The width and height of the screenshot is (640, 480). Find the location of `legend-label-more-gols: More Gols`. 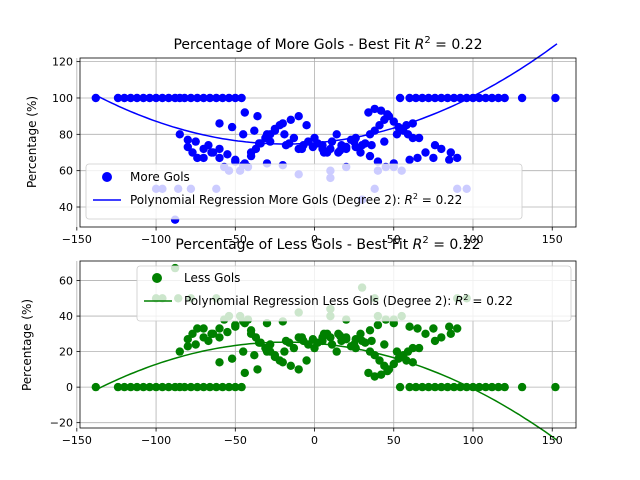

legend-label-more-gols: More Gols is located at coordinates (160, 177).